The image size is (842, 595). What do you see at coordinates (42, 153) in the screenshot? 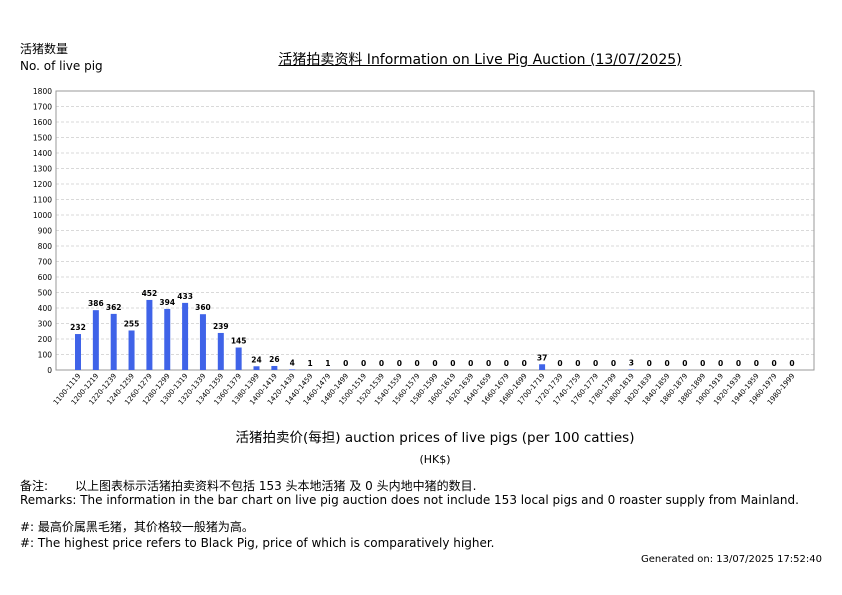
I see `y-tick-label: 1400` at bounding box center [42, 153].